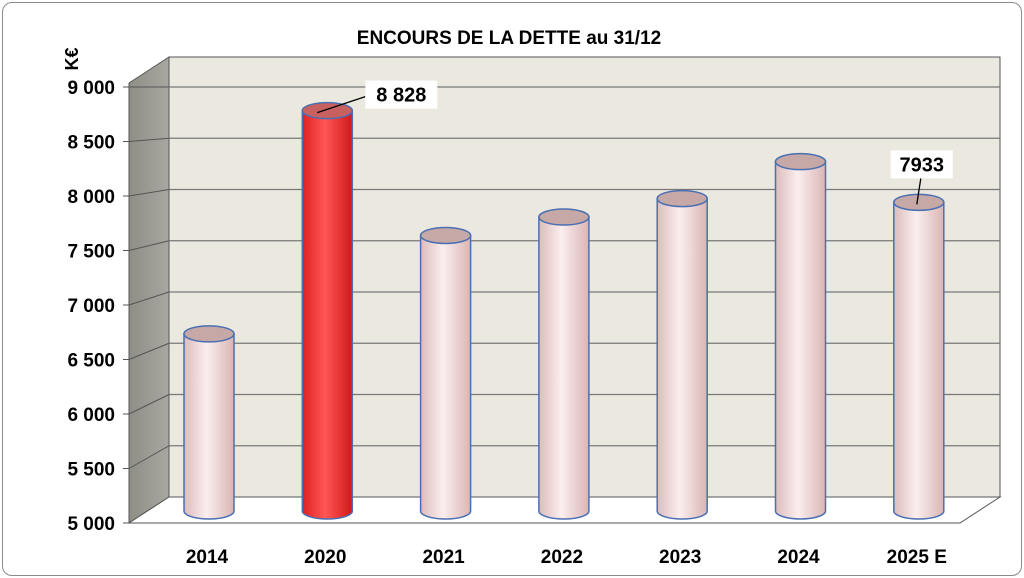 The width and height of the screenshot is (1024, 578). What do you see at coordinates (91, 361) in the screenshot?
I see `y-tick-label: 6 500` at bounding box center [91, 361].